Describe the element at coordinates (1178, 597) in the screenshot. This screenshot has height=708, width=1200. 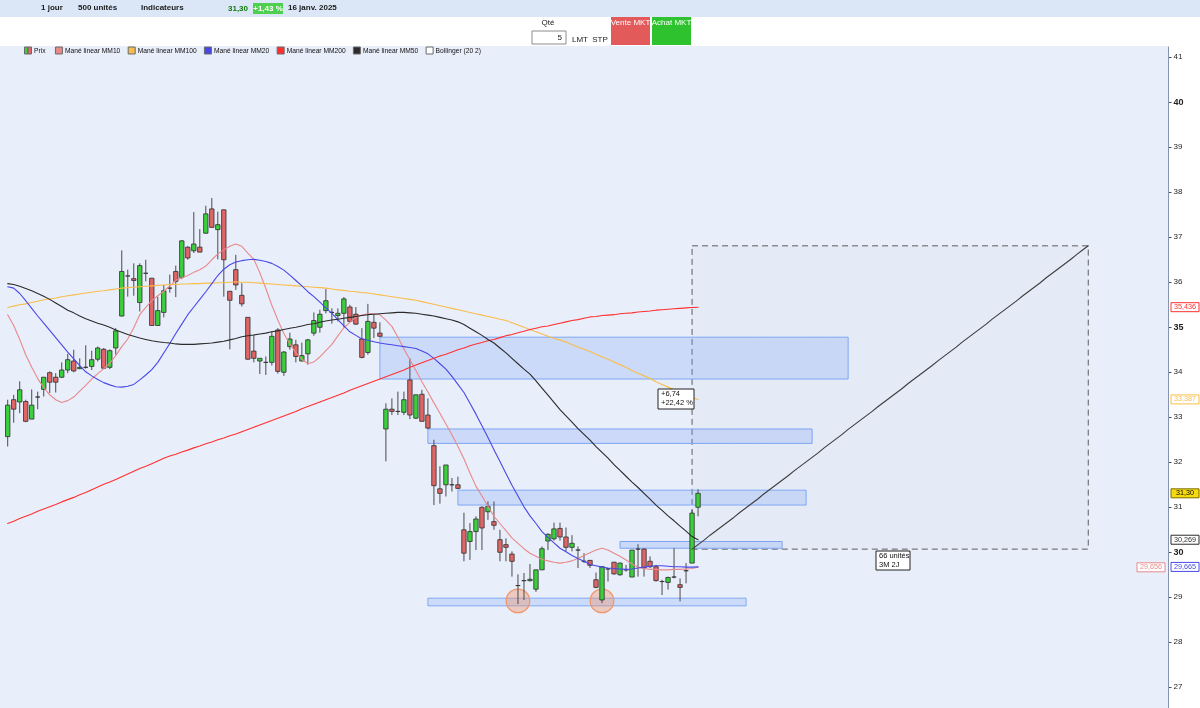
I see `y-tick-label: 29` at that location.